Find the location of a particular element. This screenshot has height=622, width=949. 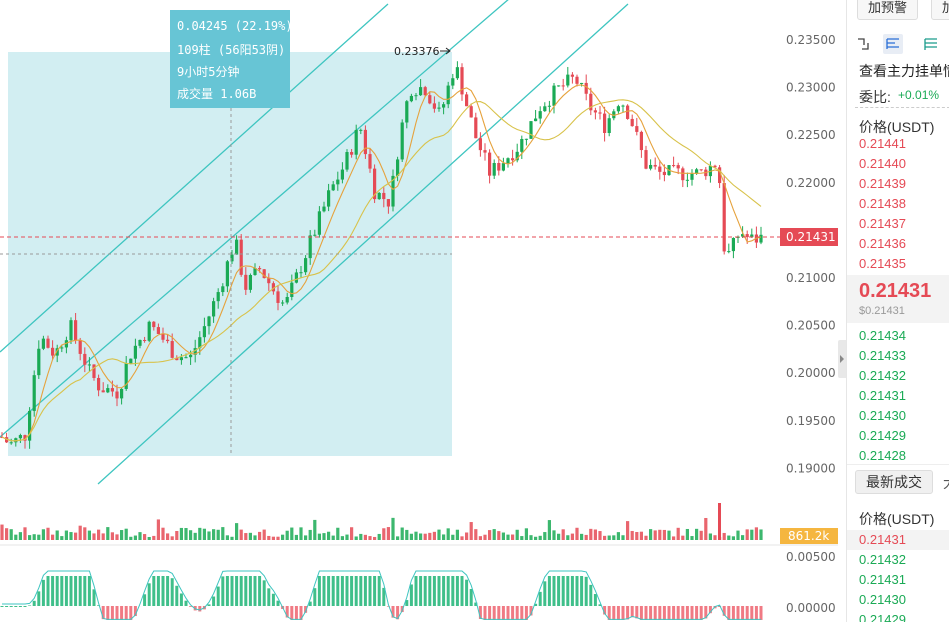

volume-bars is located at coordinates (381, 521).